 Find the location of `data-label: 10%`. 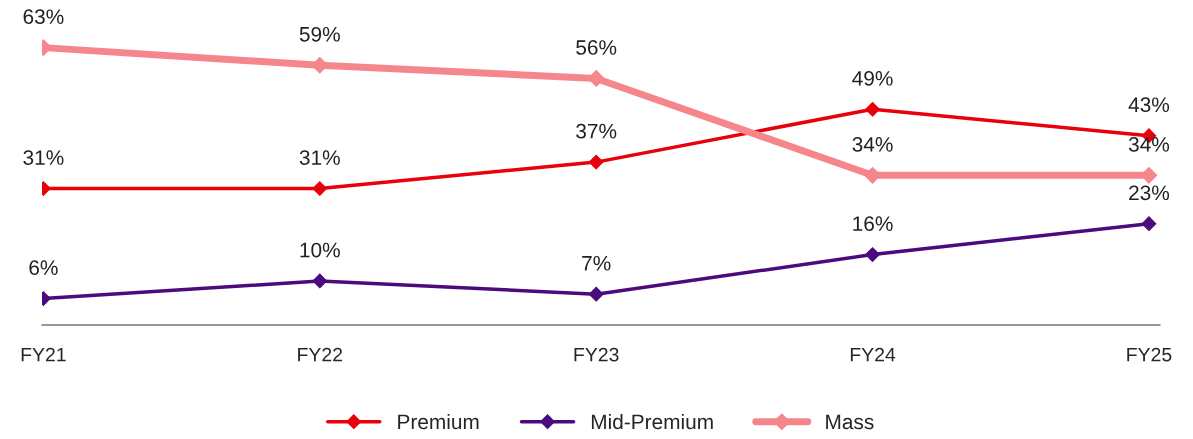

data-label: 10% is located at coordinates (320, 250).